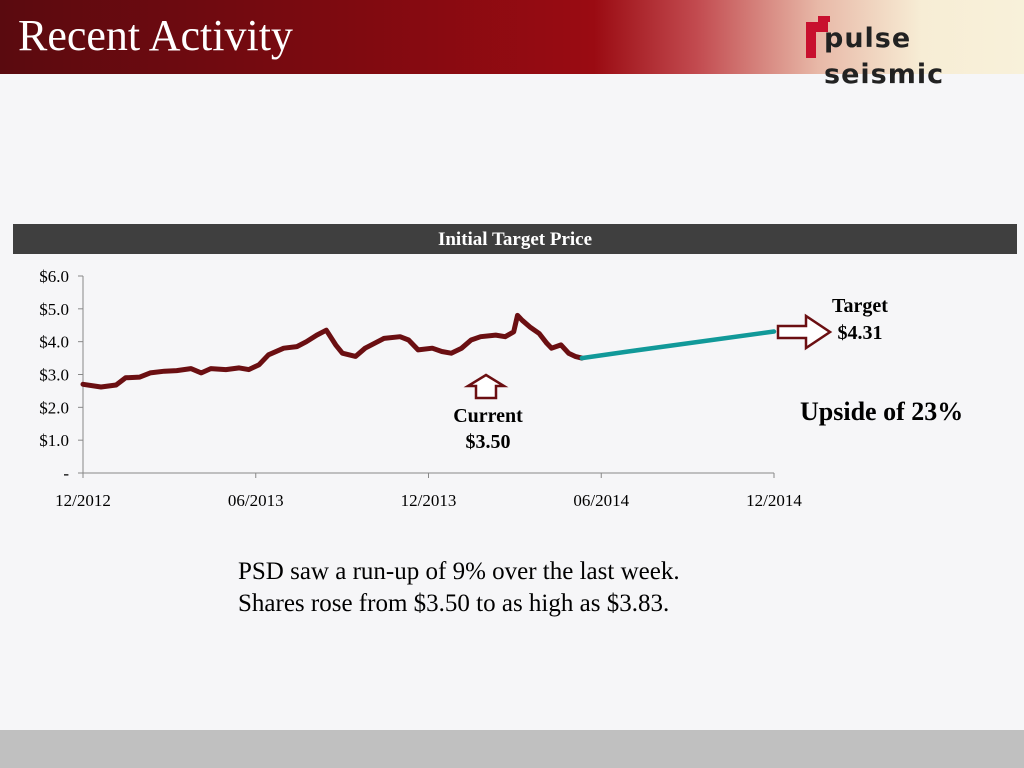 The image size is (1024, 768). Describe the element at coordinates (818, 37) in the screenshot. I see `pulse-logo-icon` at that location.